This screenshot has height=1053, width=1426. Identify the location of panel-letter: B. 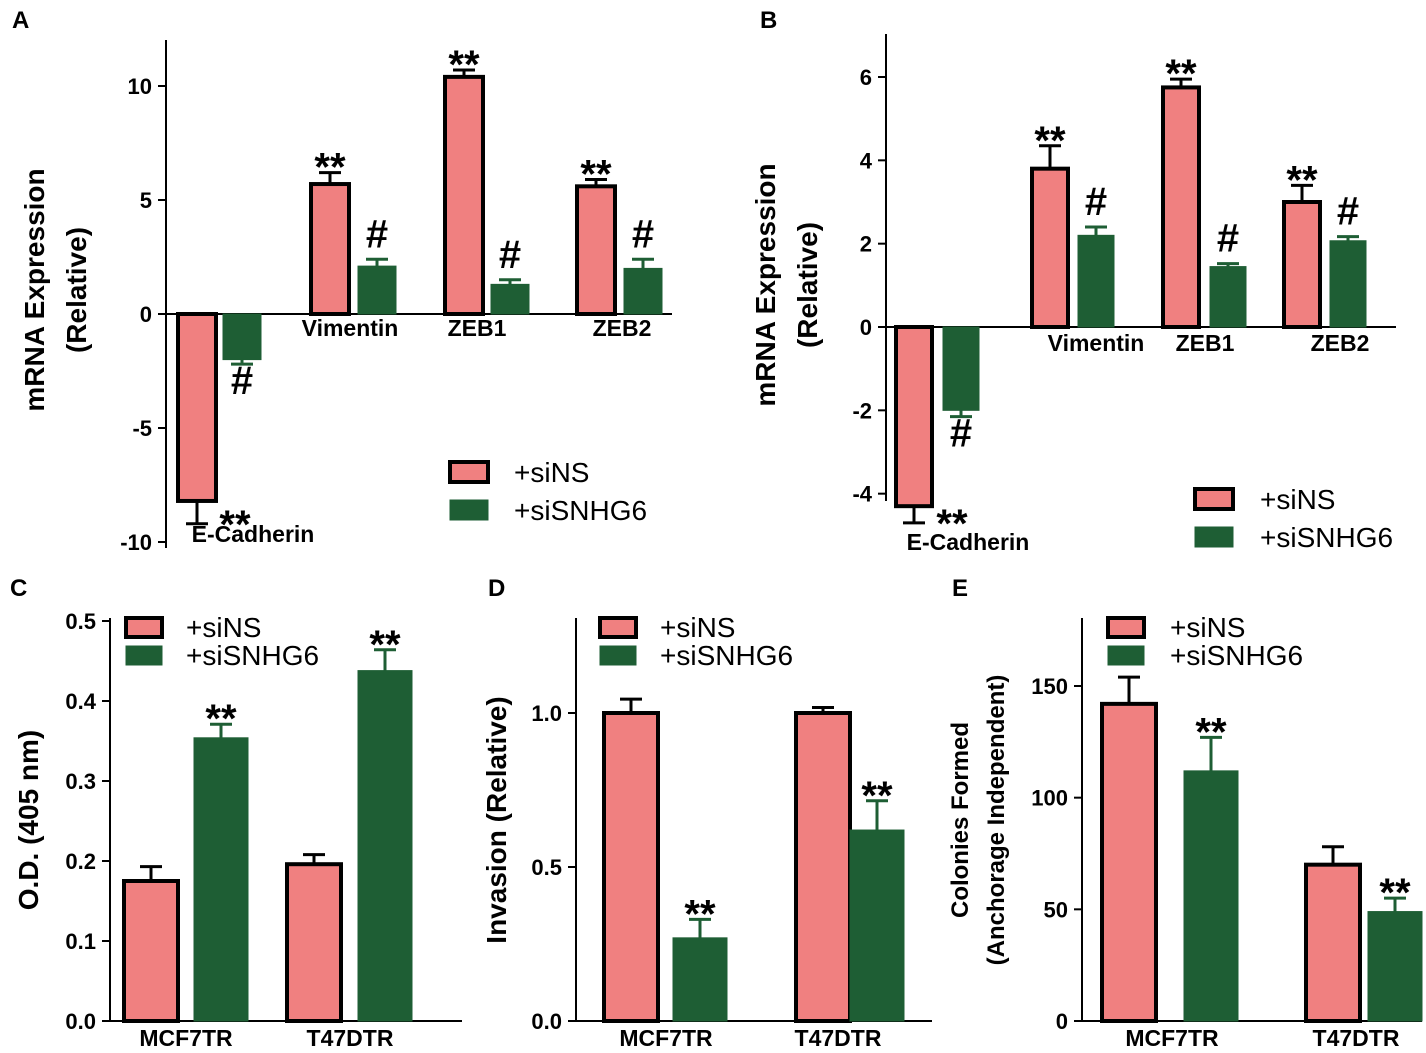
(768, 20).